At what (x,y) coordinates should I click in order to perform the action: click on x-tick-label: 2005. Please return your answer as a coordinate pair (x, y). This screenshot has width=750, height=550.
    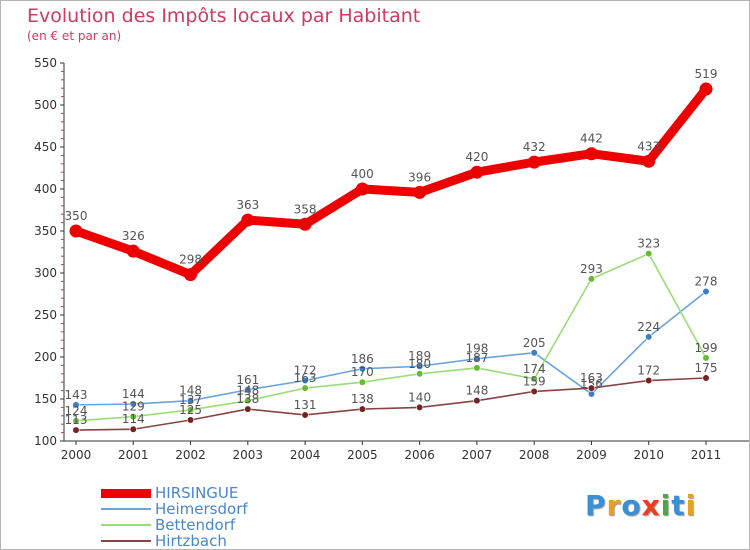
    Looking at the image, I should click on (362, 455).